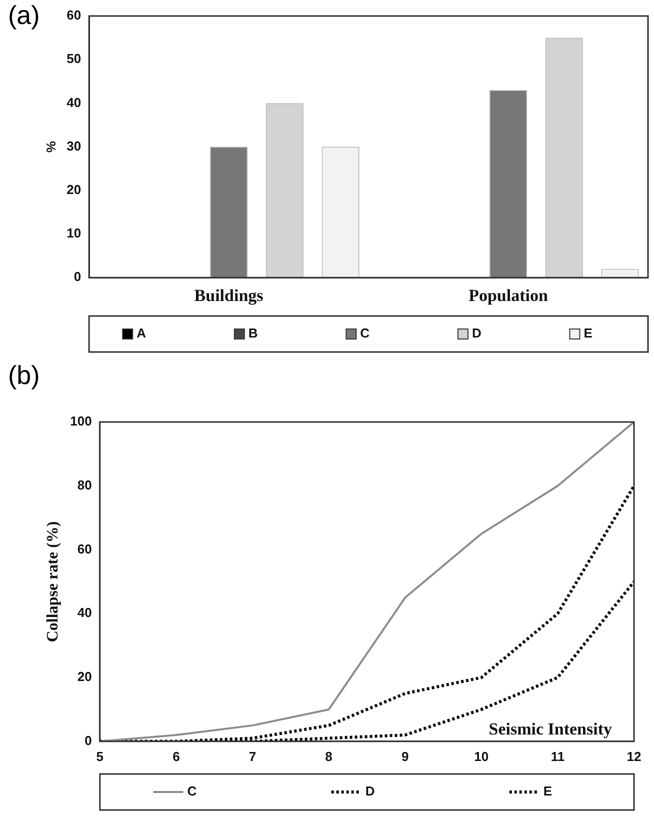  Describe the element at coordinates (176, 756) in the screenshot. I see `x-tick-label: 6` at that location.